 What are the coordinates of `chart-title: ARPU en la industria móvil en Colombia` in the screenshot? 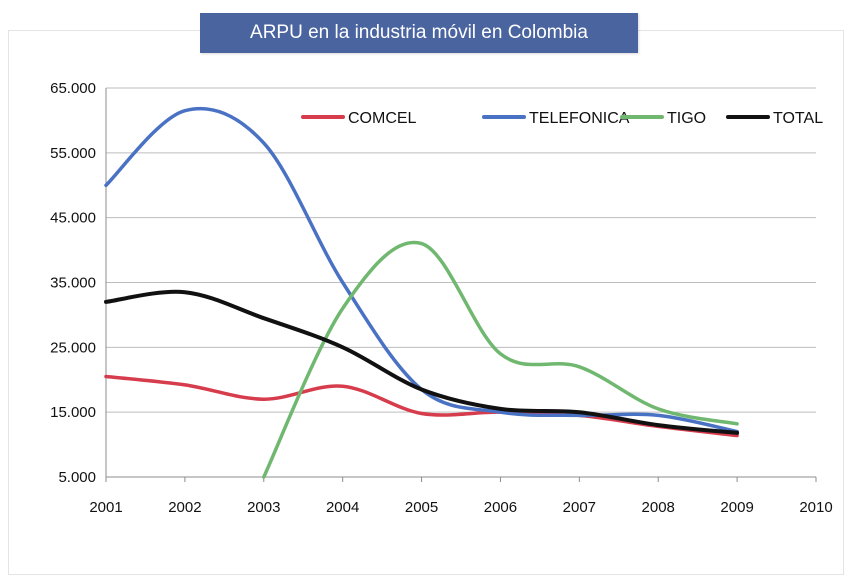 It's located at (419, 33).